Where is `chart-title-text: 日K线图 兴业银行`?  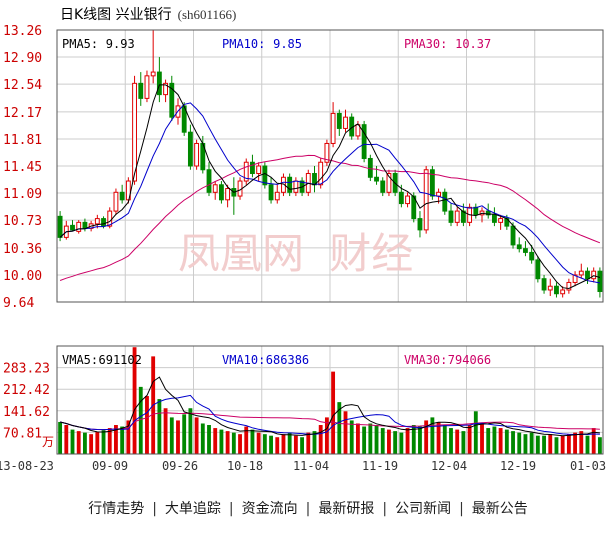 chart-title-text: 日K线图 兴业银行 is located at coordinates (116, 15).